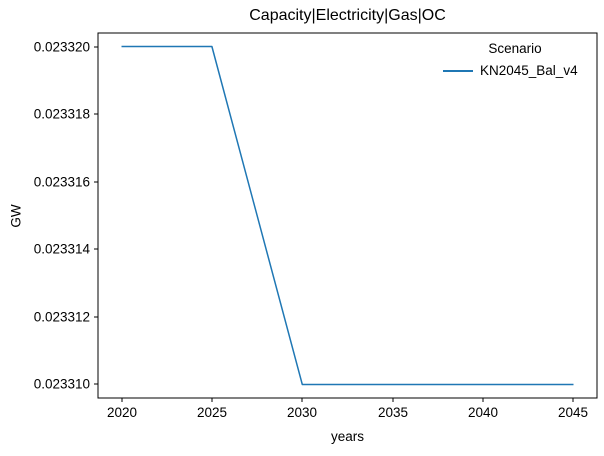 The height and width of the screenshot is (456, 604). What do you see at coordinates (515, 48) in the screenshot?
I see `legend-title: Scenario` at bounding box center [515, 48].